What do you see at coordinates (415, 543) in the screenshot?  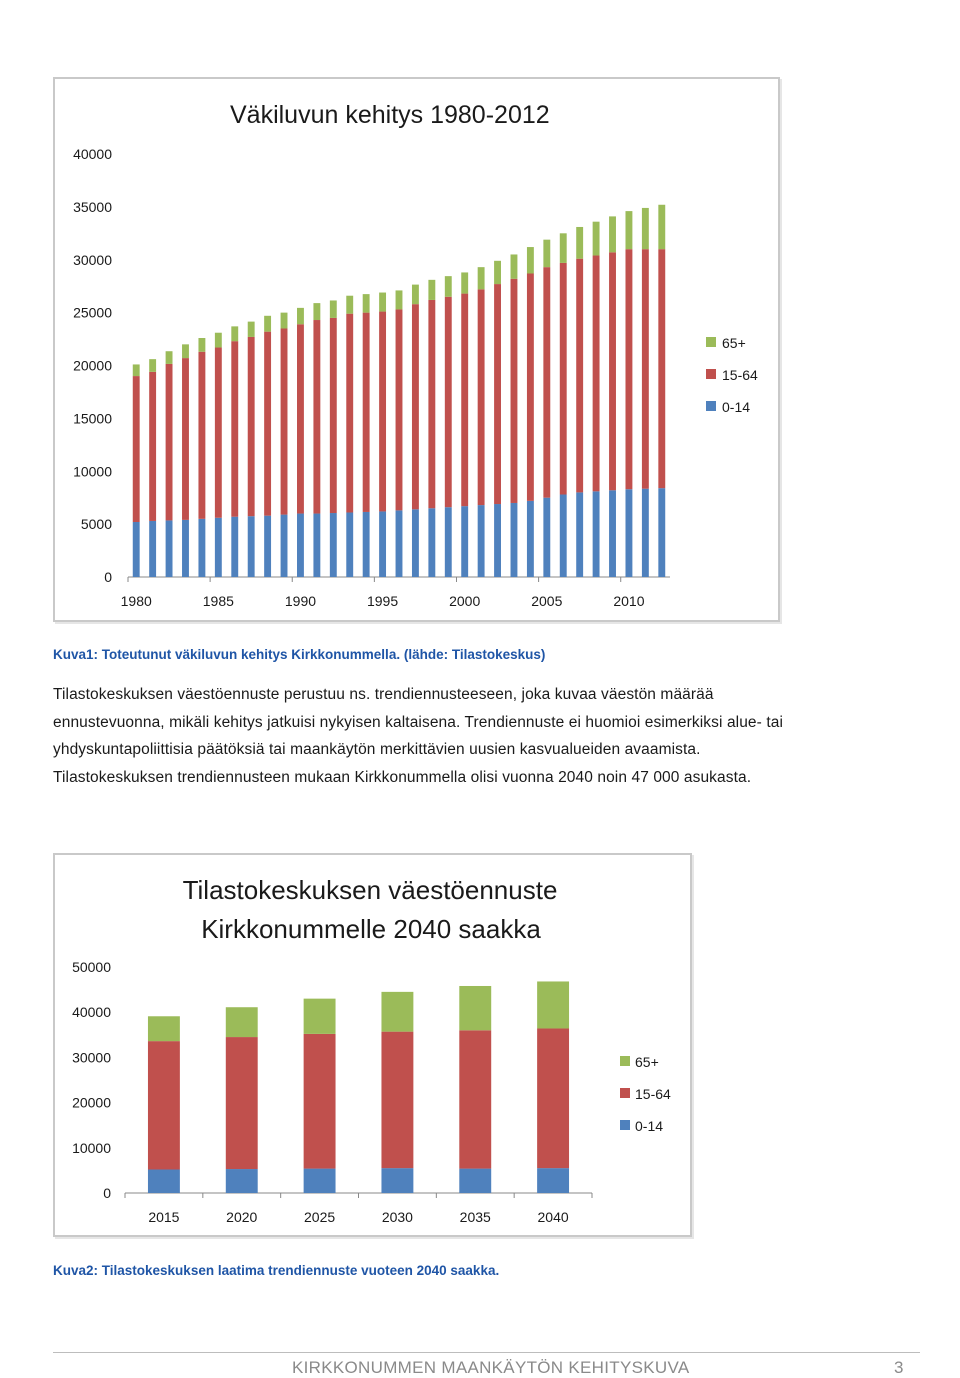 I see `chart1-bar-0-14-1997` at bounding box center [415, 543].